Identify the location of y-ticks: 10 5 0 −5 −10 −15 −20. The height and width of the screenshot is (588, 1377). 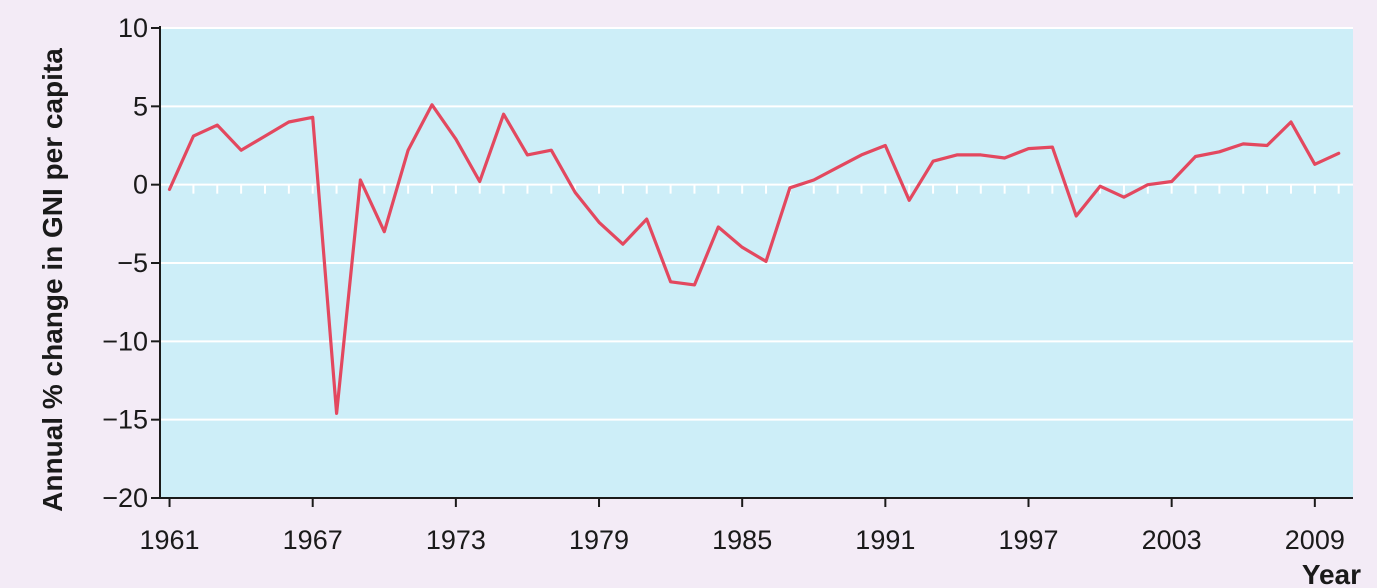
(131, 263).